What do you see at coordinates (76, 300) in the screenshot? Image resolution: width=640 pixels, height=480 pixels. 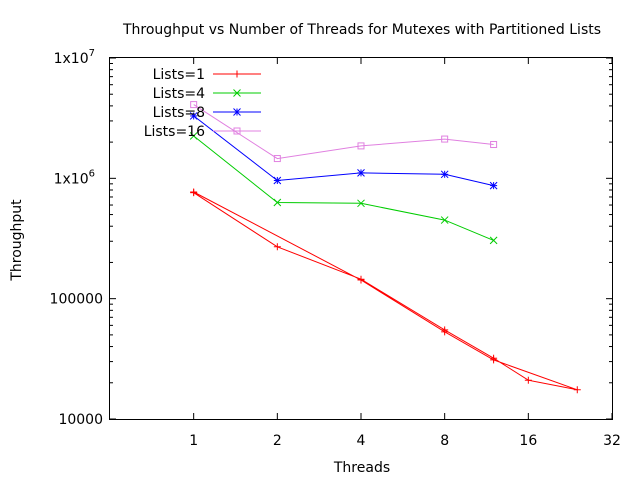 I see `y-tick-label: 100000` at bounding box center [76, 300].